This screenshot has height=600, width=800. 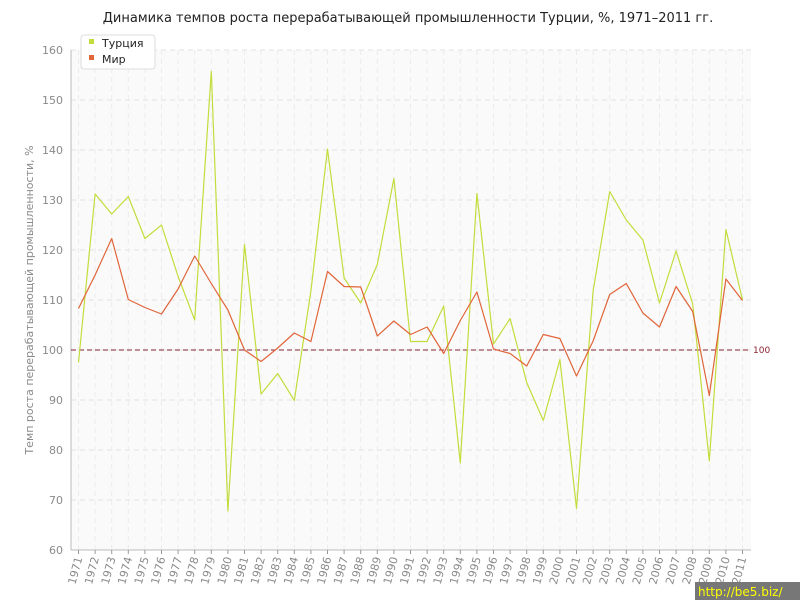 I want to click on y-axis-ticks: 60 70 80 90 100 110 120 130 140 150 160, so click(x=52, y=300).